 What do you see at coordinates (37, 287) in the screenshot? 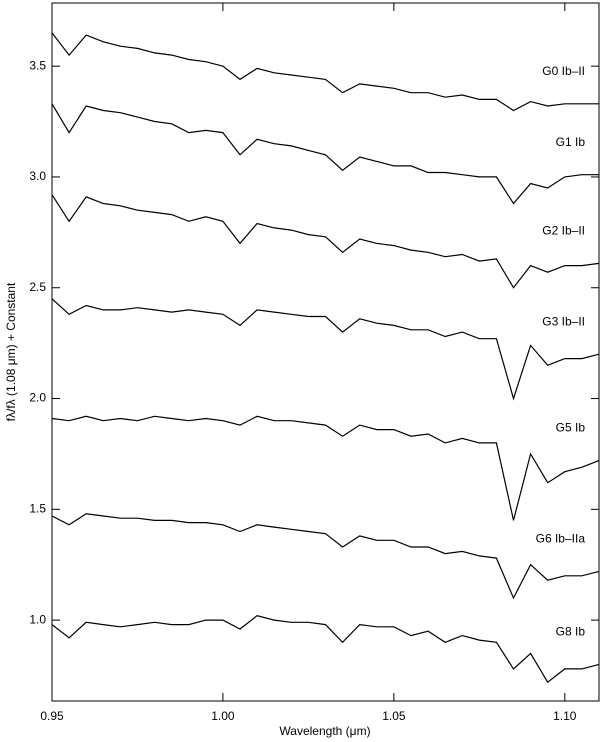
I see `y-tick-label: 2.5` at bounding box center [37, 287].